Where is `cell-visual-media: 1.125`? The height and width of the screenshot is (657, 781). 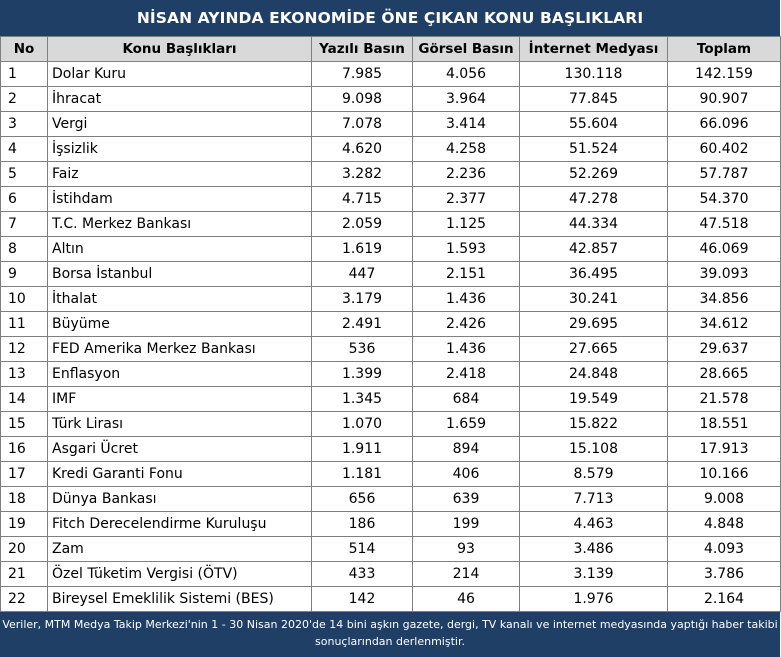
cell-visual-media: 1.125 is located at coordinates (466, 224).